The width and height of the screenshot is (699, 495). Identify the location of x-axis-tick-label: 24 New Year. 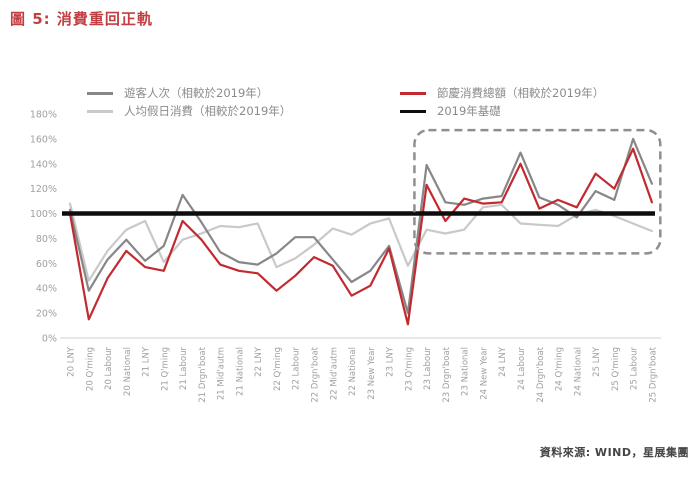
(484, 373).